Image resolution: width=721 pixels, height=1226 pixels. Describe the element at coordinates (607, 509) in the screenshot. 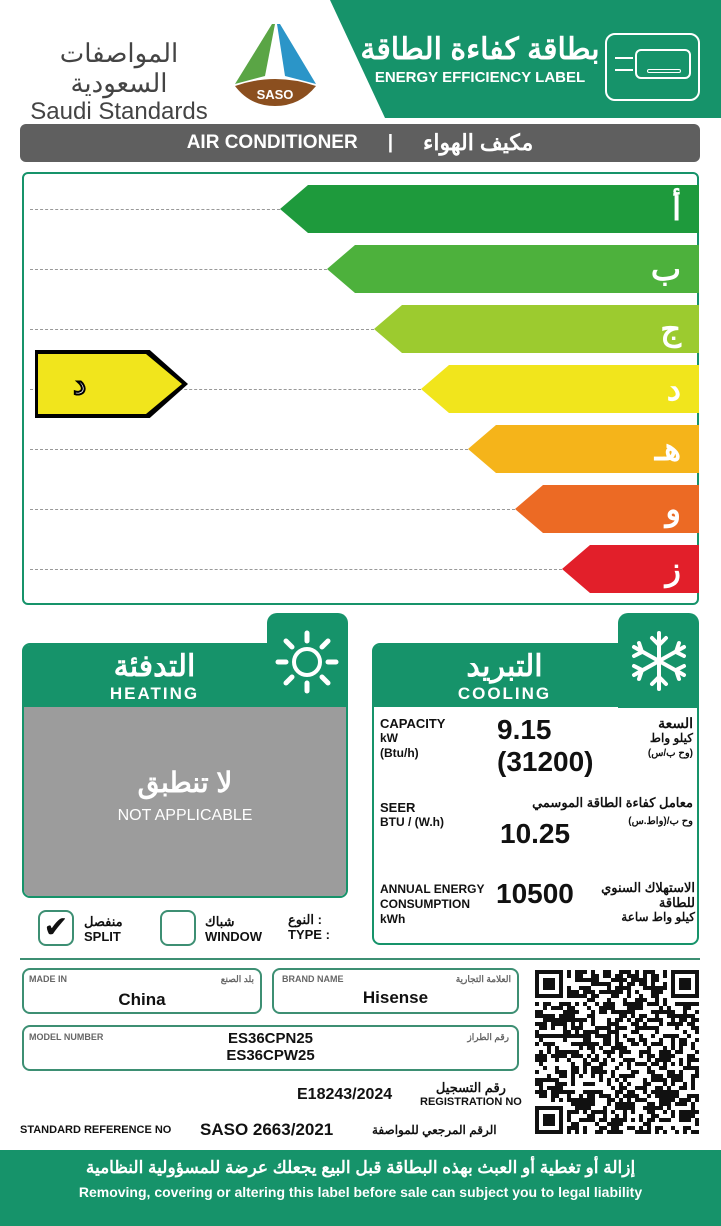

I see `class-arrow: و` at that location.